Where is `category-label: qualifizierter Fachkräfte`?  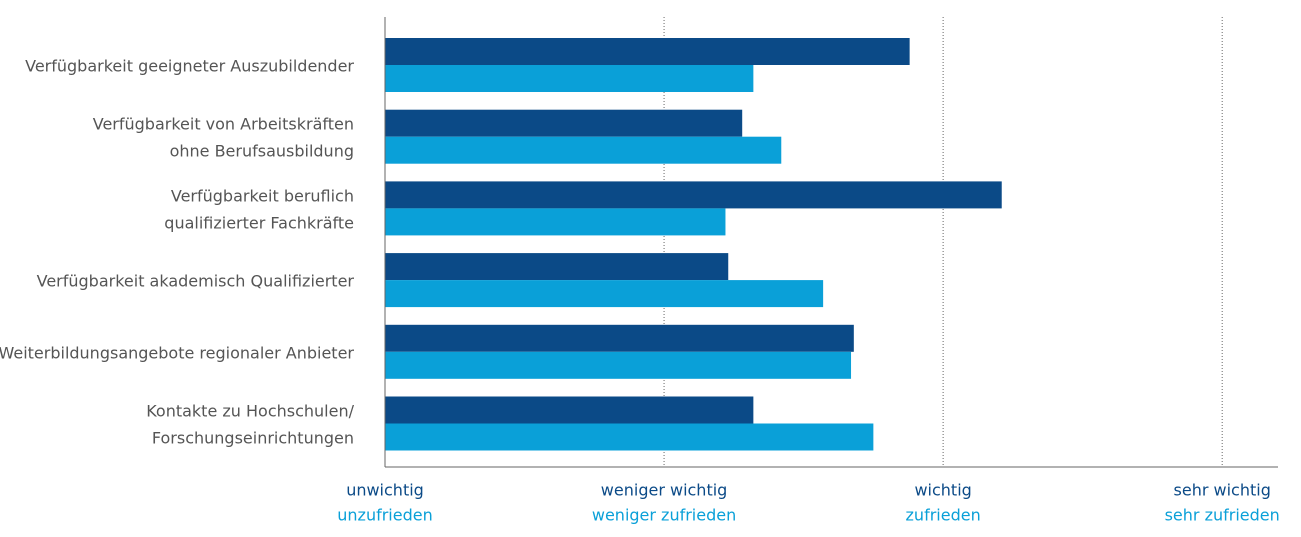 category-label: qualifizierter Fachkräfte is located at coordinates (259, 222).